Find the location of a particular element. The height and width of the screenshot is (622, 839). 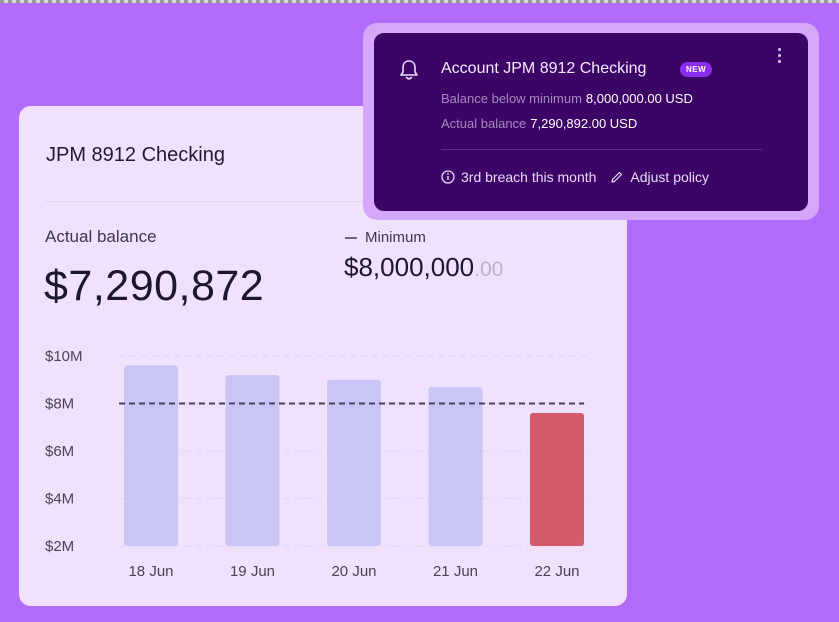

notification-title: Account JPM 8912 Checking is located at coordinates (544, 68).